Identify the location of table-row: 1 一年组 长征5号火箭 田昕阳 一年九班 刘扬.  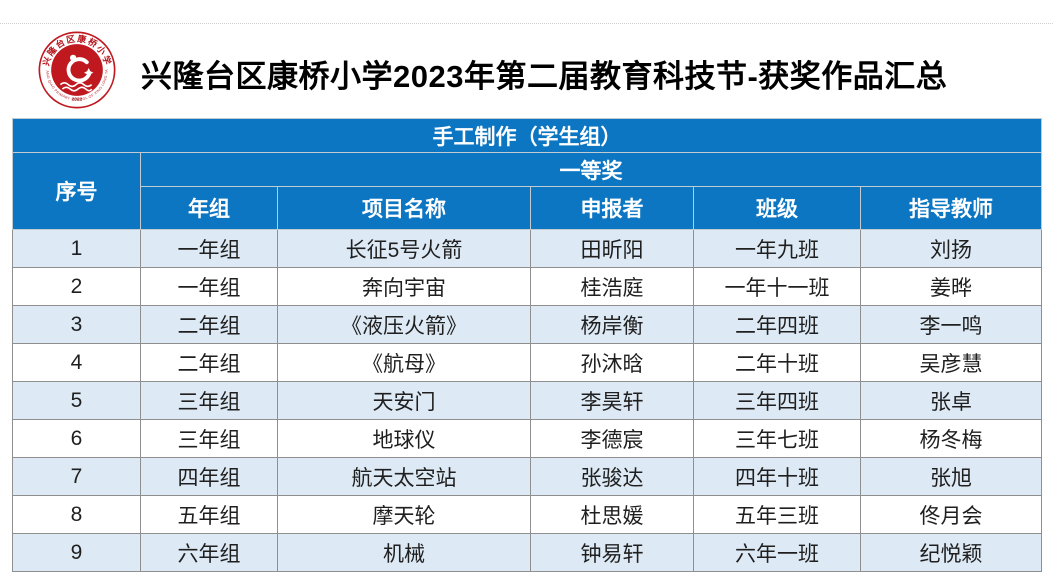
(527, 248).